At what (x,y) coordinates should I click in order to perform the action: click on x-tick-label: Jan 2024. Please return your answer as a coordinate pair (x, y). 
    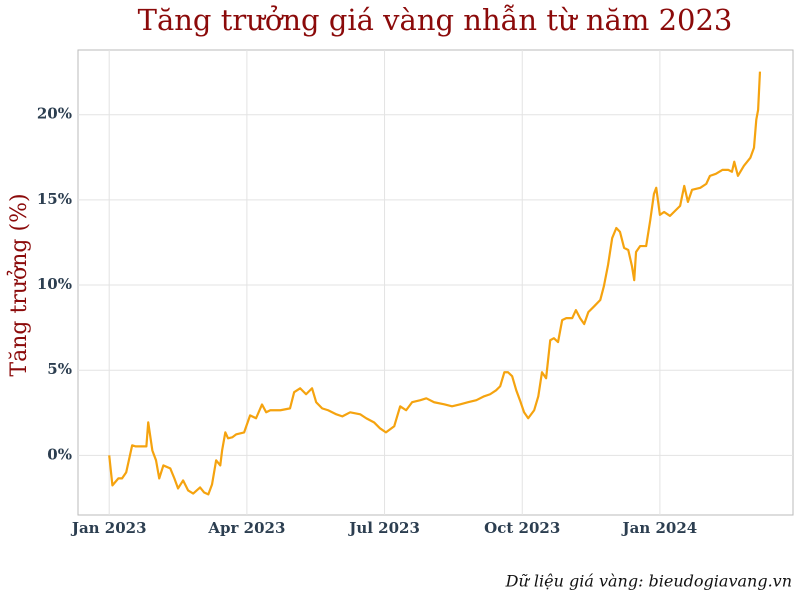
    Looking at the image, I should click on (659, 528).